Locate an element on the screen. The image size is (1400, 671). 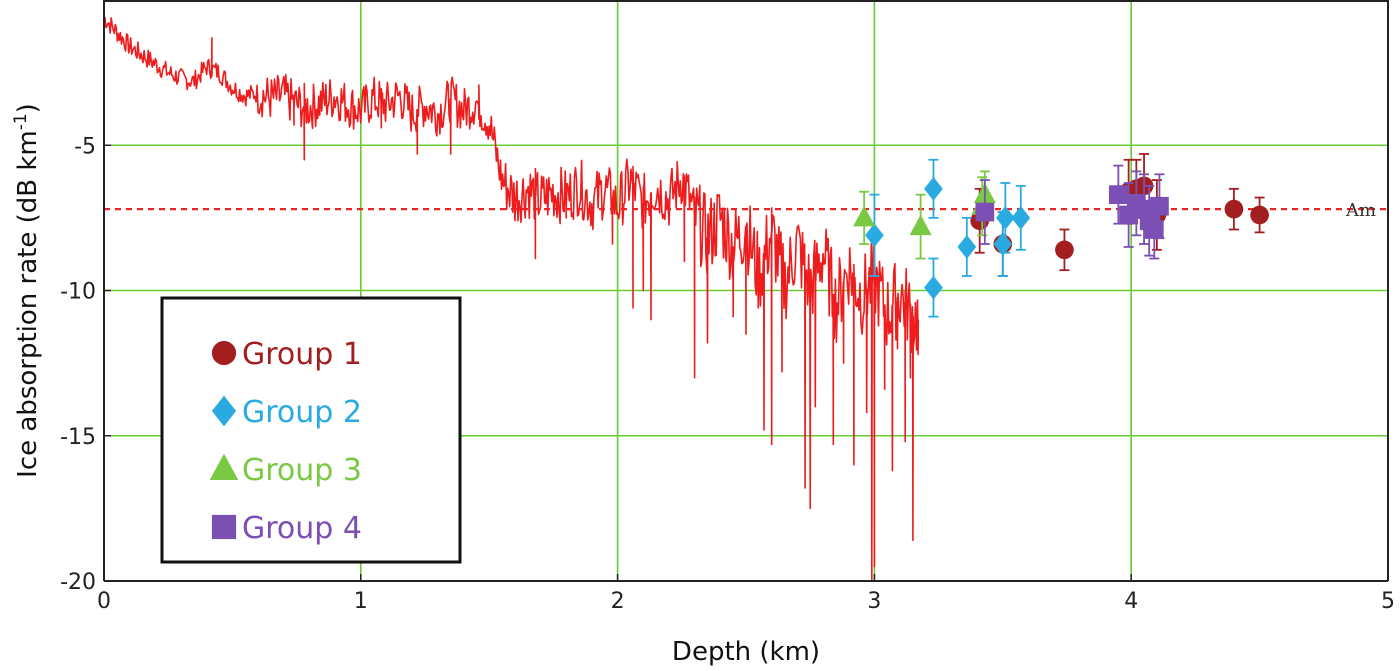
y-tick-label: -20 is located at coordinates (78, 582).